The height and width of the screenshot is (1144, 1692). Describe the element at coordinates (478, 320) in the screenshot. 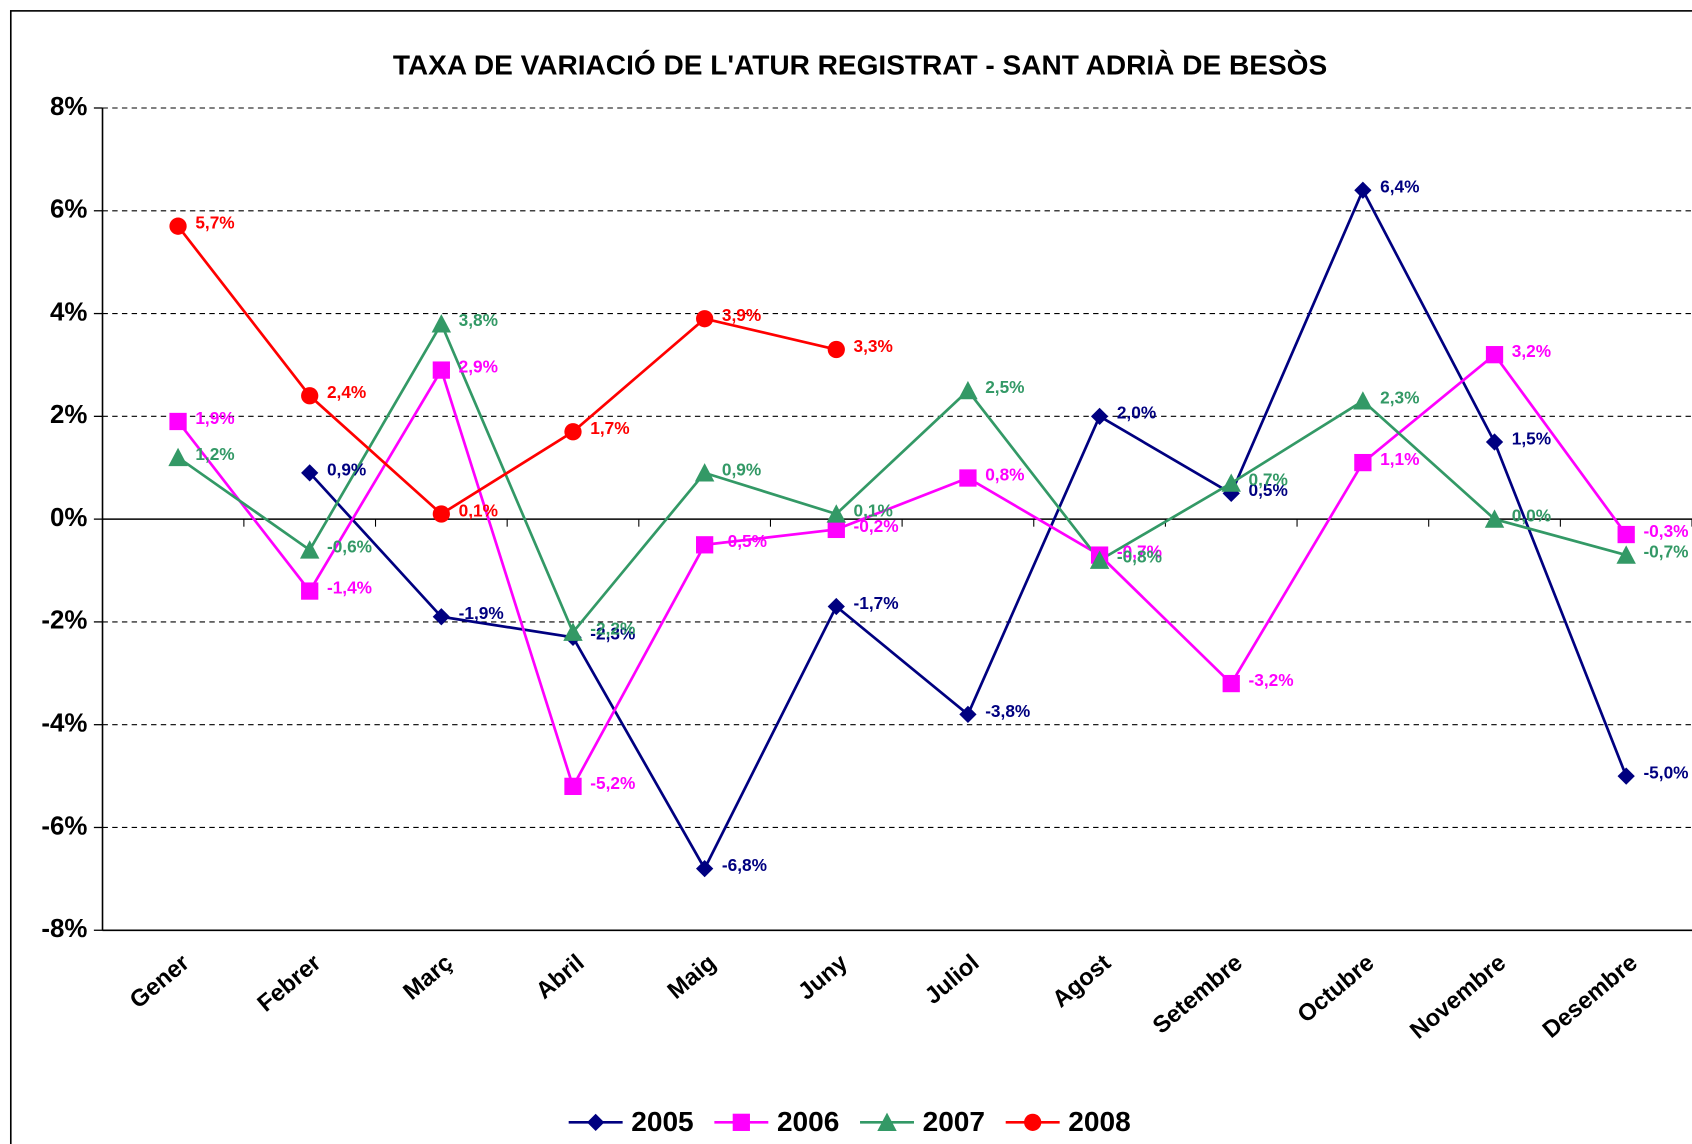

I see `value-label: 3,8%` at that location.